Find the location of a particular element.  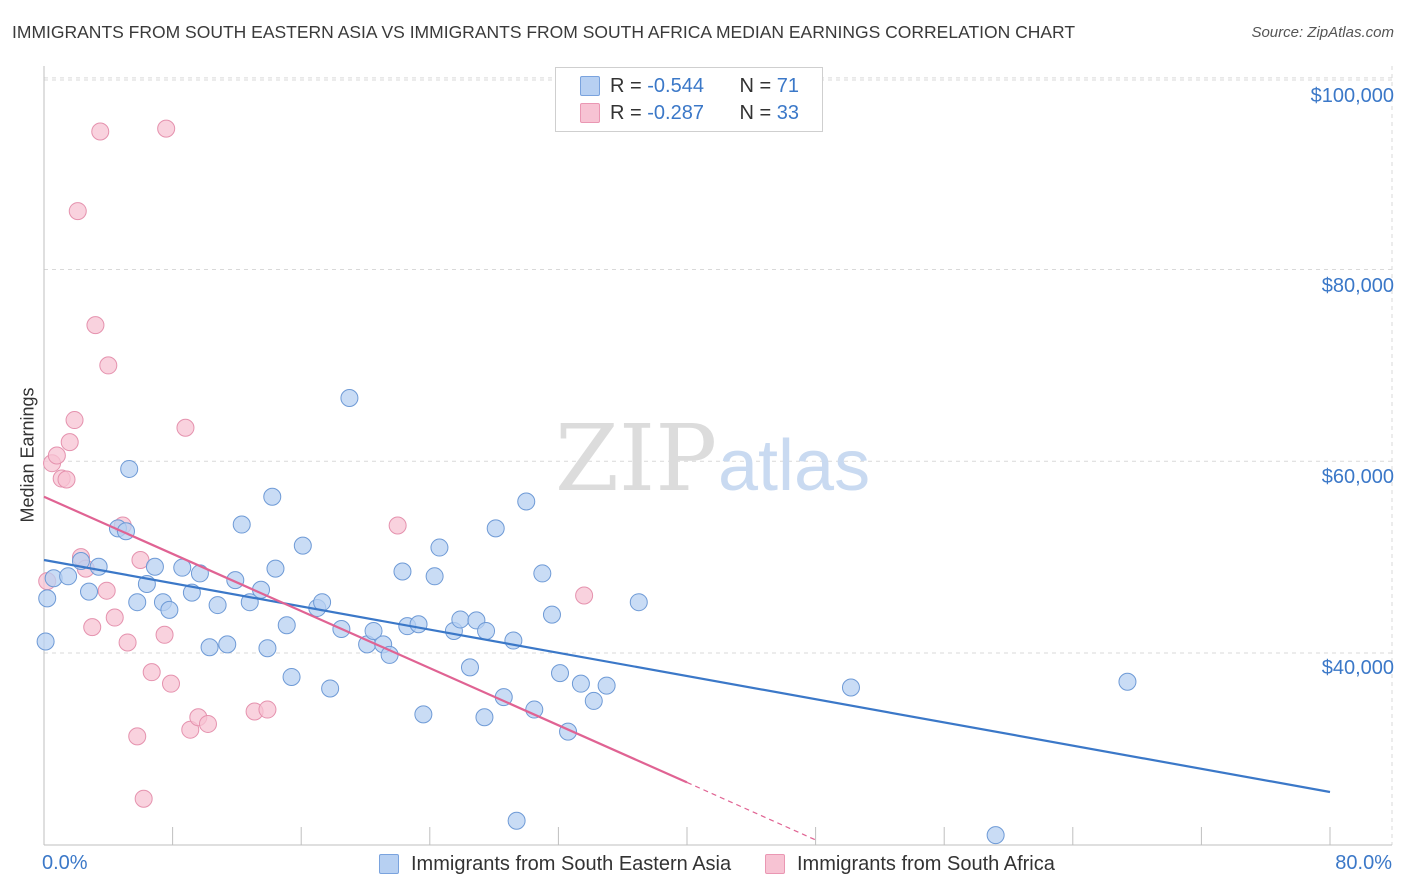

watermark-zip: ZIP is located at coordinates (636, 458).